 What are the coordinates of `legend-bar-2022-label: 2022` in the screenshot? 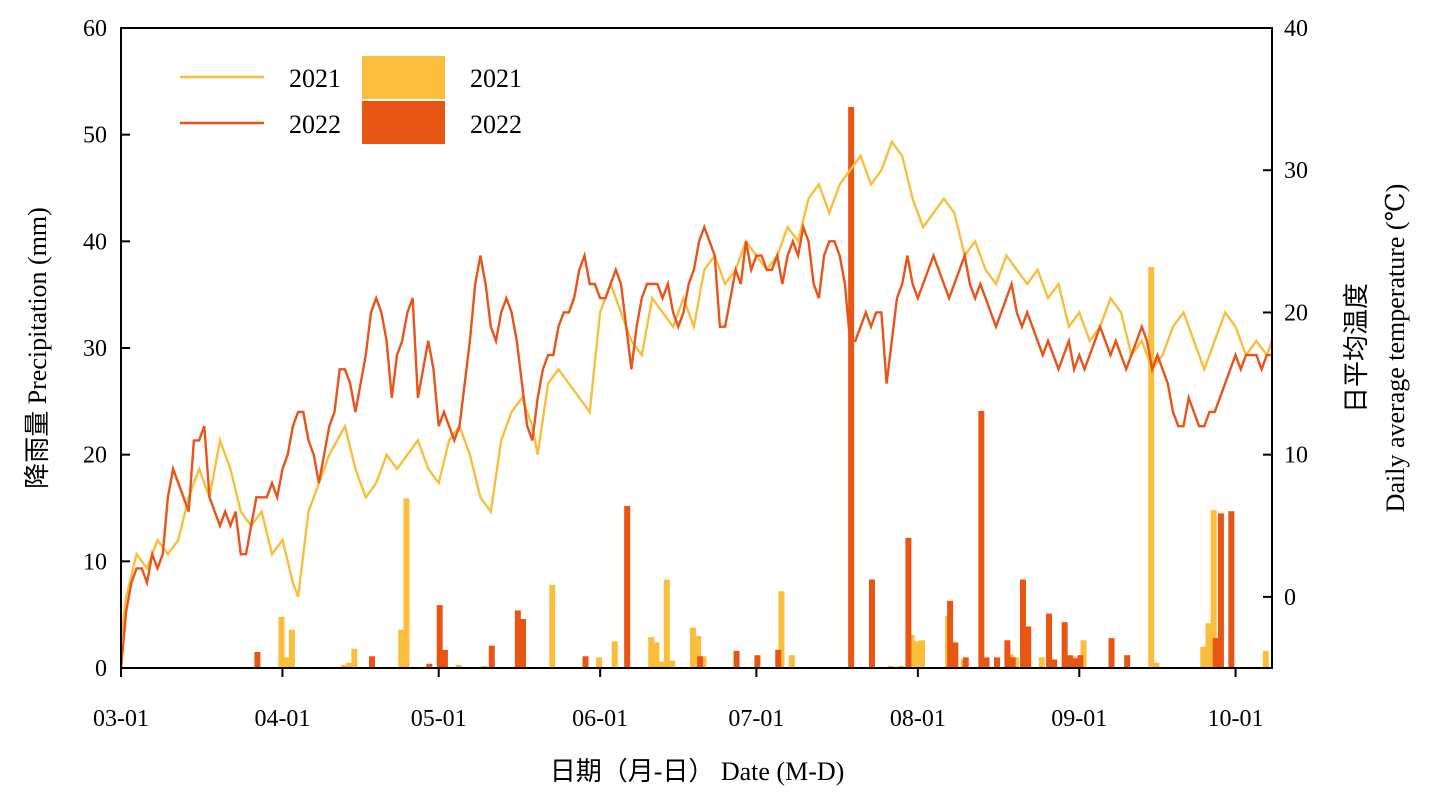 It's located at (496, 124).